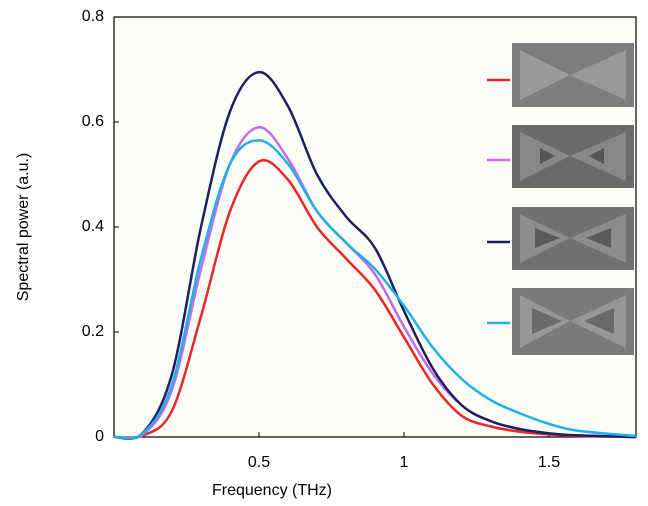 This screenshot has width=648, height=506. What do you see at coordinates (573, 199) in the screenshot?
I see `legend-images` at bounding box center [573, 199].